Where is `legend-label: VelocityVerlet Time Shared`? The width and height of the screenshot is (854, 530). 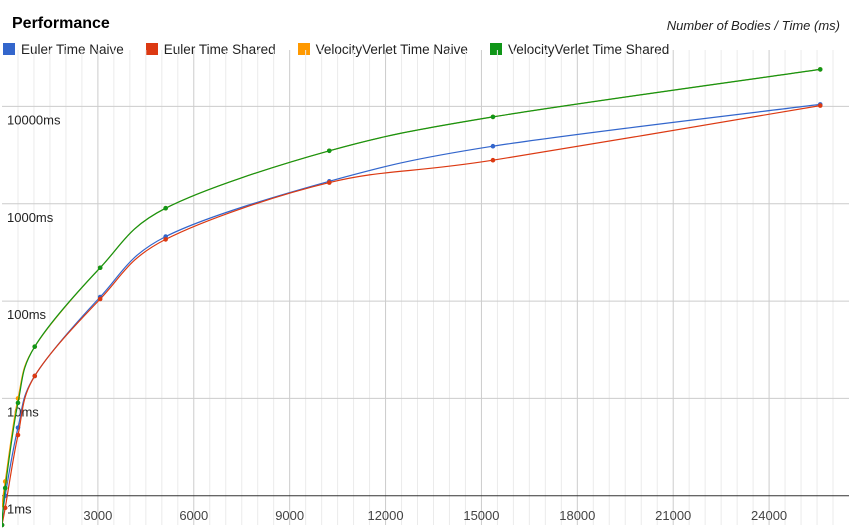
legend-label: VelocityVerlet Time Shared is located at coordinates (588, 49).